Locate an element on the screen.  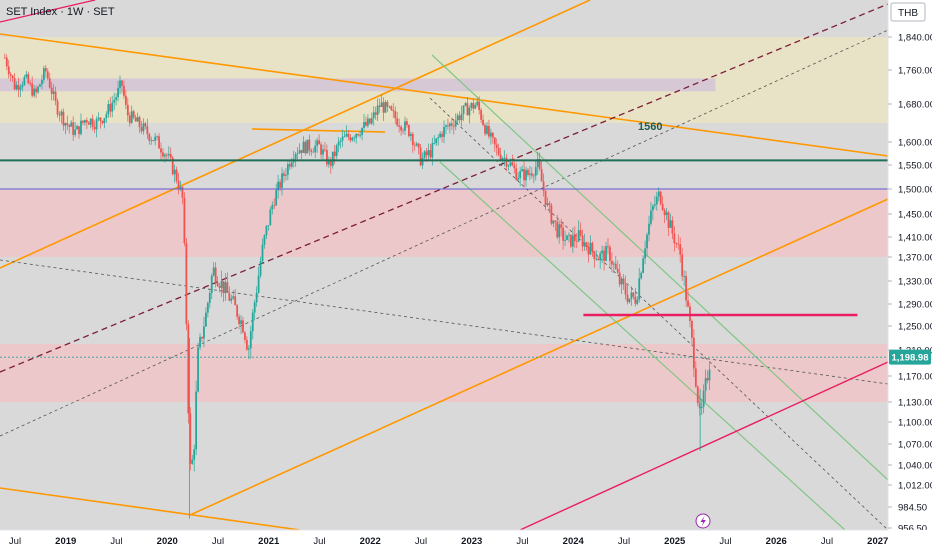
lightning-icon is located at coordinates (703, 521).